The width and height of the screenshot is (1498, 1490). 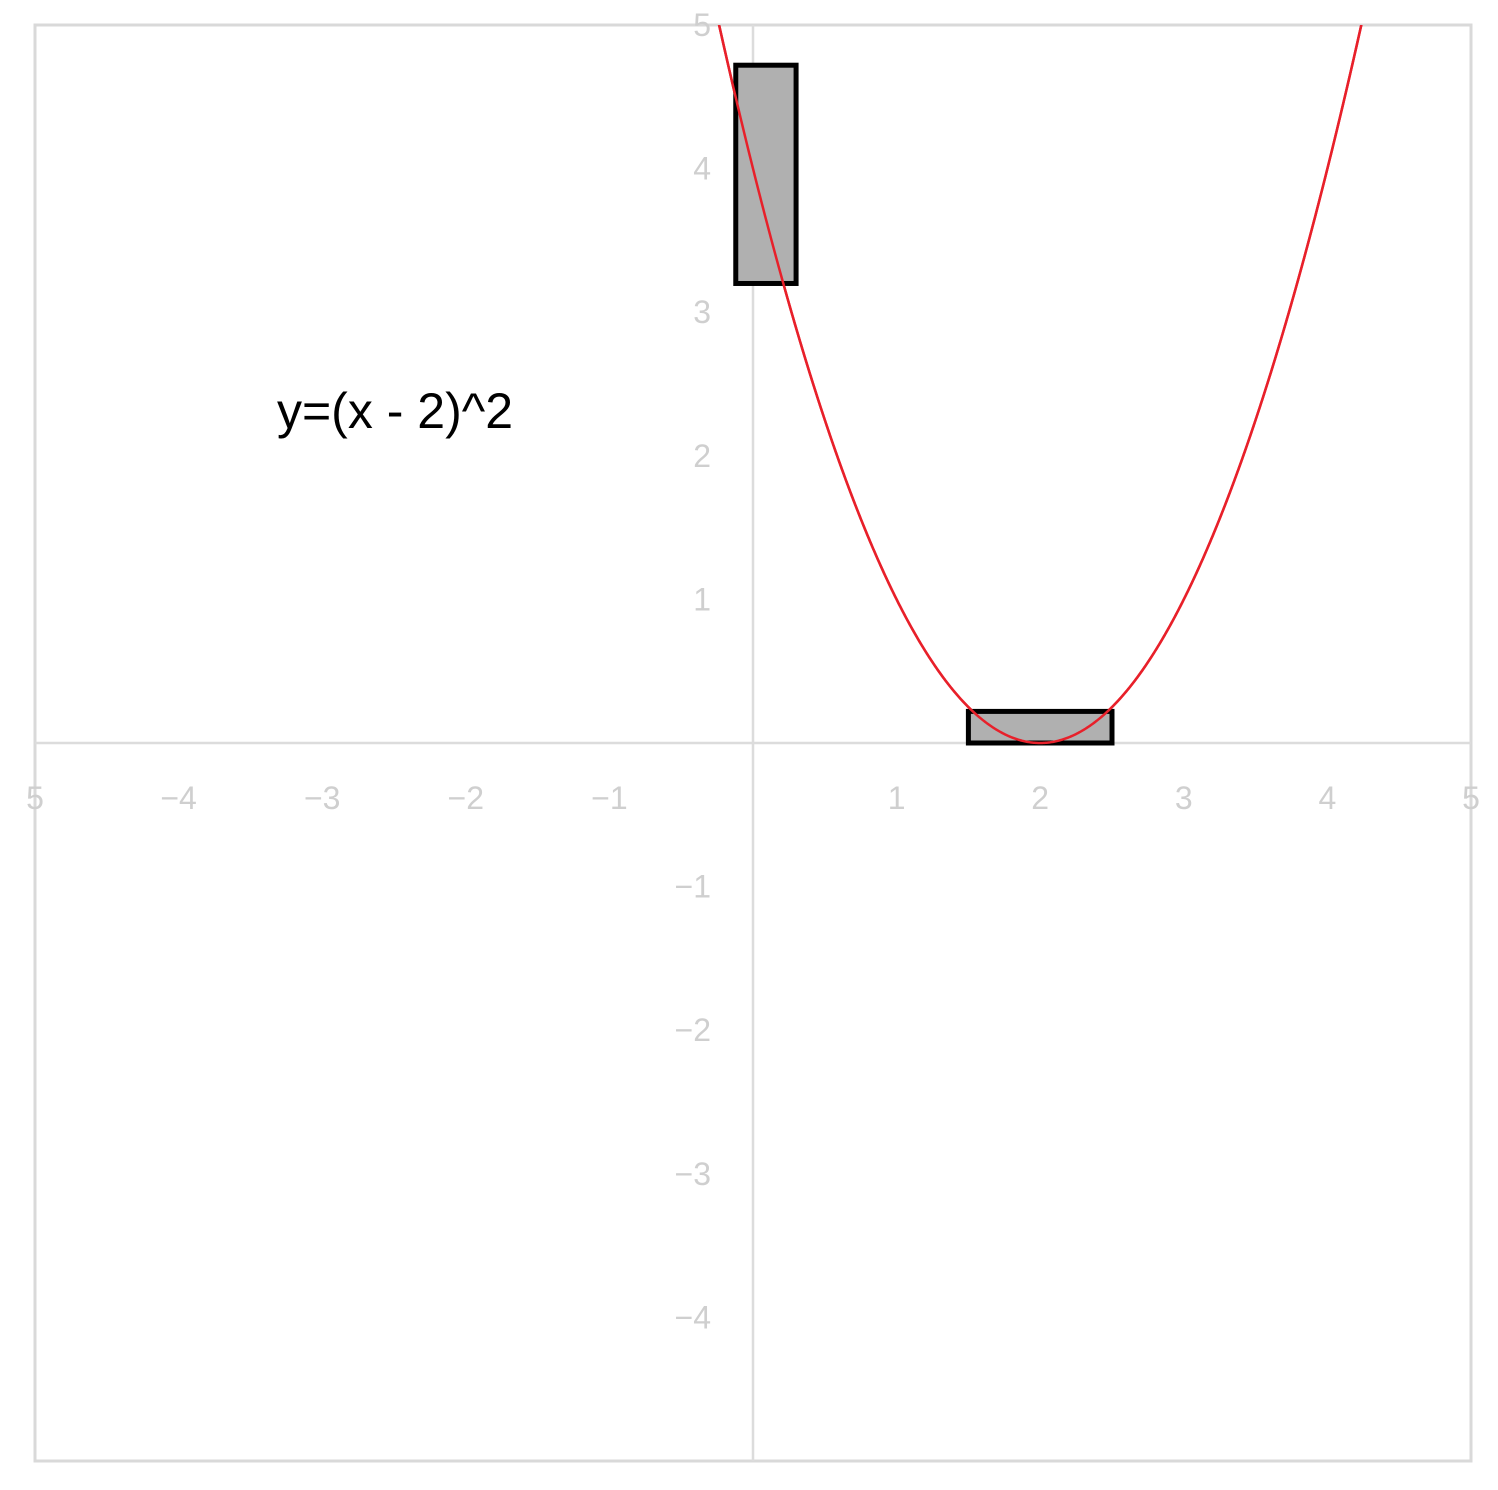 I want to click on x-tick-label: 4, so click(x=1328, y=798).